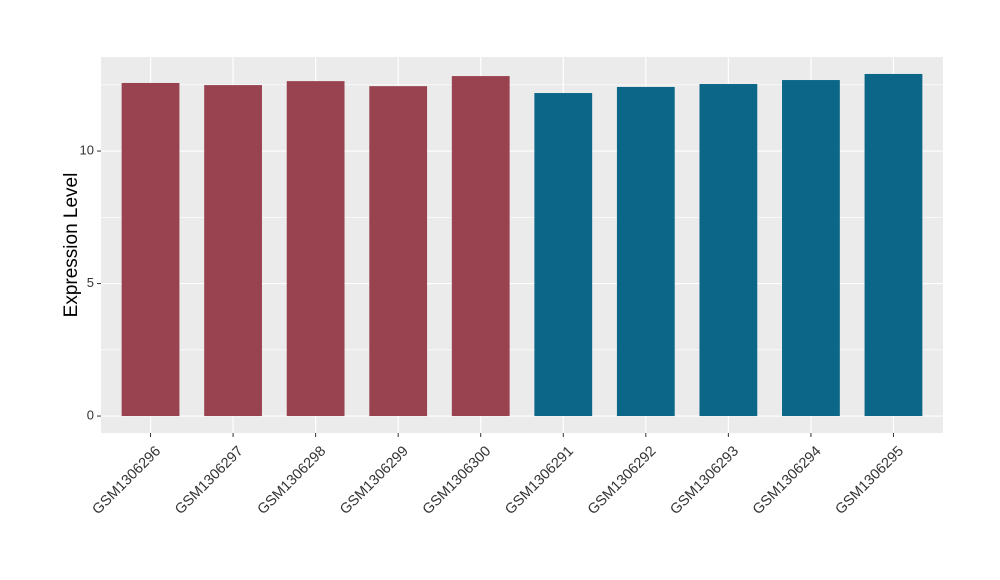 Image resolution: width=1000 pixels, height=580 pixels. What do you see at coordinates (622, 480) in the screenshot?
I see `x-tick-label: GSM1306292` at bounding box center [622, 480].